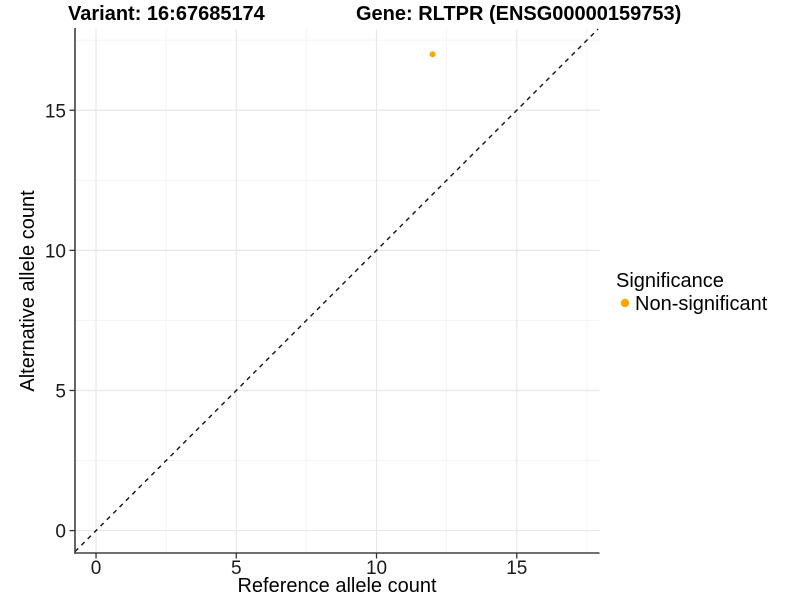 This screenshot has height=600, width=800. Describe the element at coordinates (60, 391) in the screenshot. I see `y-tick-label: 5` at that location.